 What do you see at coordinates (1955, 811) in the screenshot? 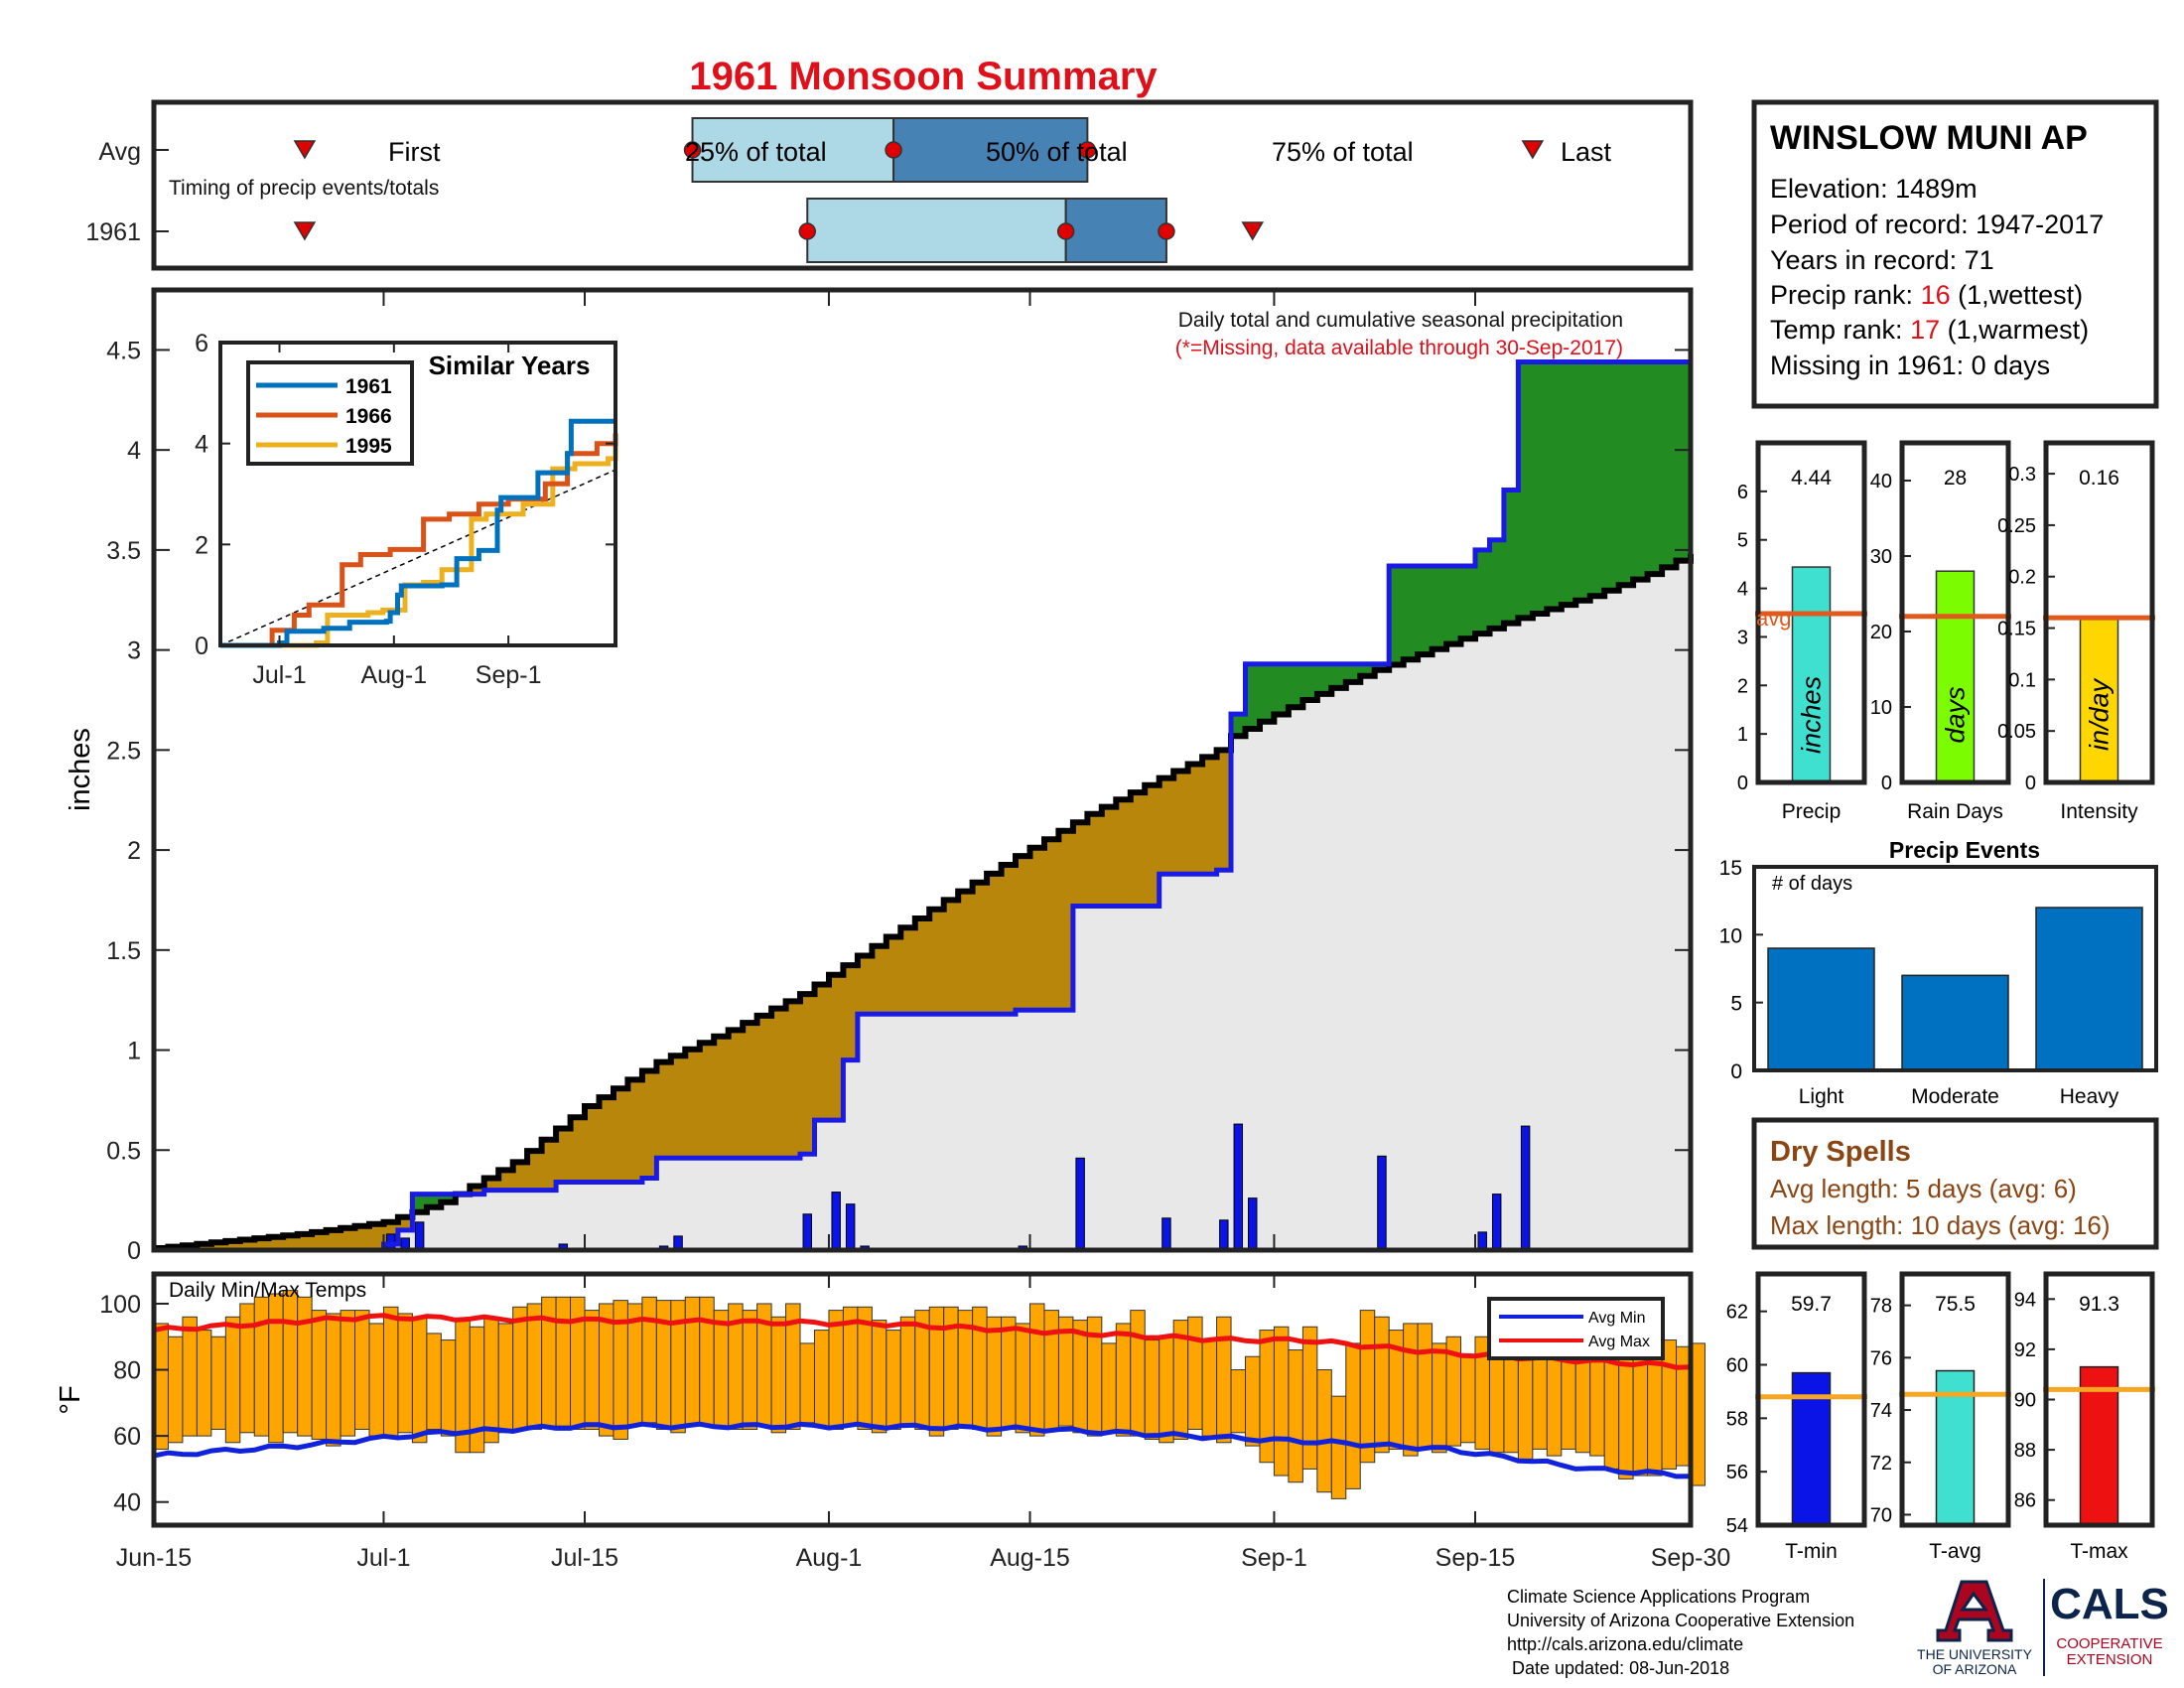
I see `panel-xlabel-Rain Days: Rain Days` at bounding box center [1955, 811].